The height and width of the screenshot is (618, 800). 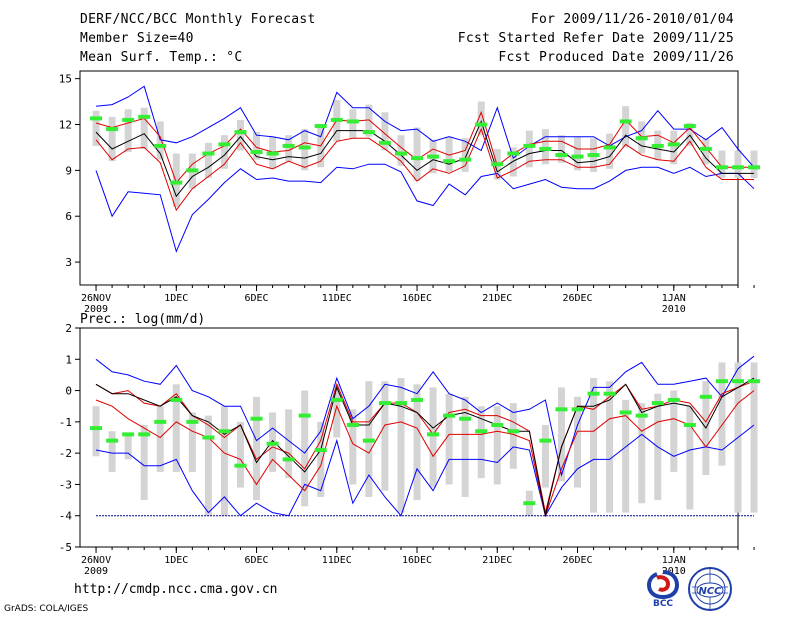 What do you see at coordinates (137, 38) in the screenshot?
I see `member-size-label: Member Size=40` at bounding box center [137, 38].